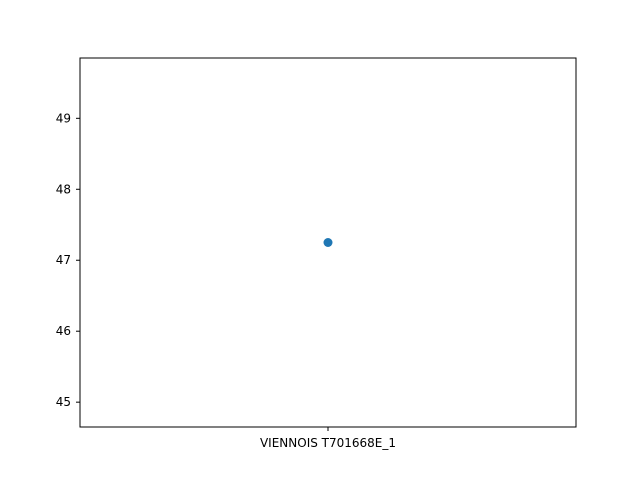  I want to click on data-points, so click(328, 242).